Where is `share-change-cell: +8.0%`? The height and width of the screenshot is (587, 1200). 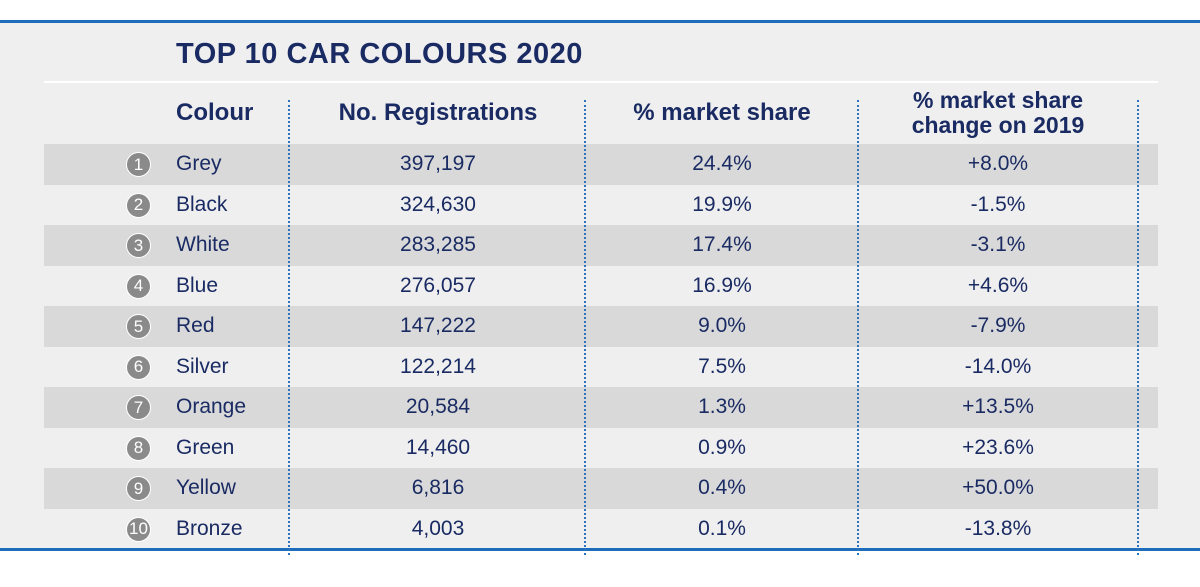
share-change-cell: +8.0% is located at coordinates (998, 164).